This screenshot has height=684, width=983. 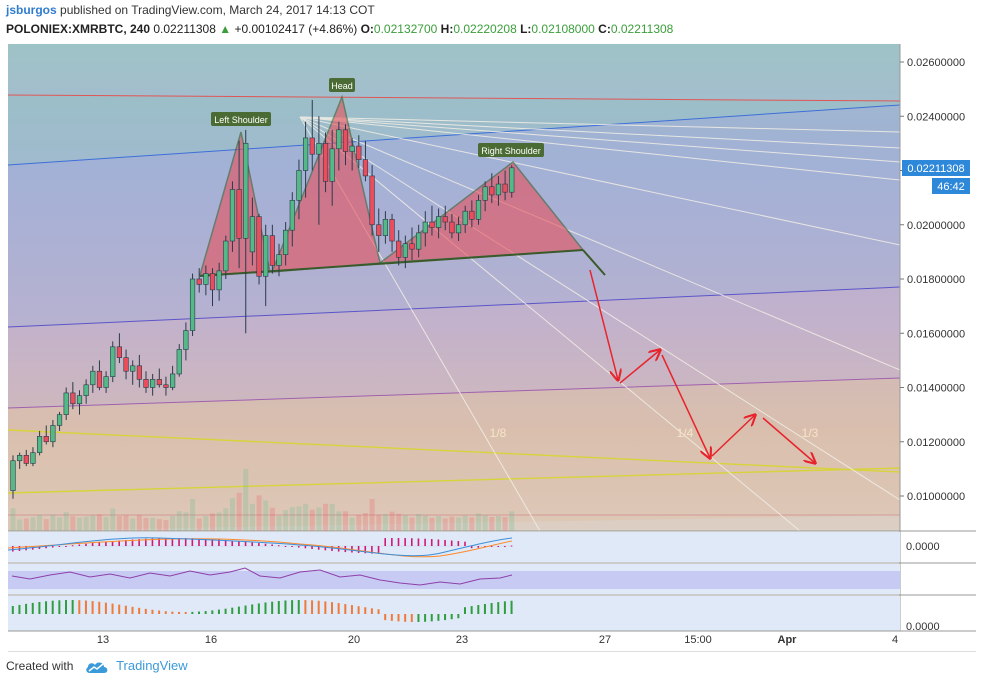 I want to click on price-tick-label: 0.01800000, so click(x=936, y=280).